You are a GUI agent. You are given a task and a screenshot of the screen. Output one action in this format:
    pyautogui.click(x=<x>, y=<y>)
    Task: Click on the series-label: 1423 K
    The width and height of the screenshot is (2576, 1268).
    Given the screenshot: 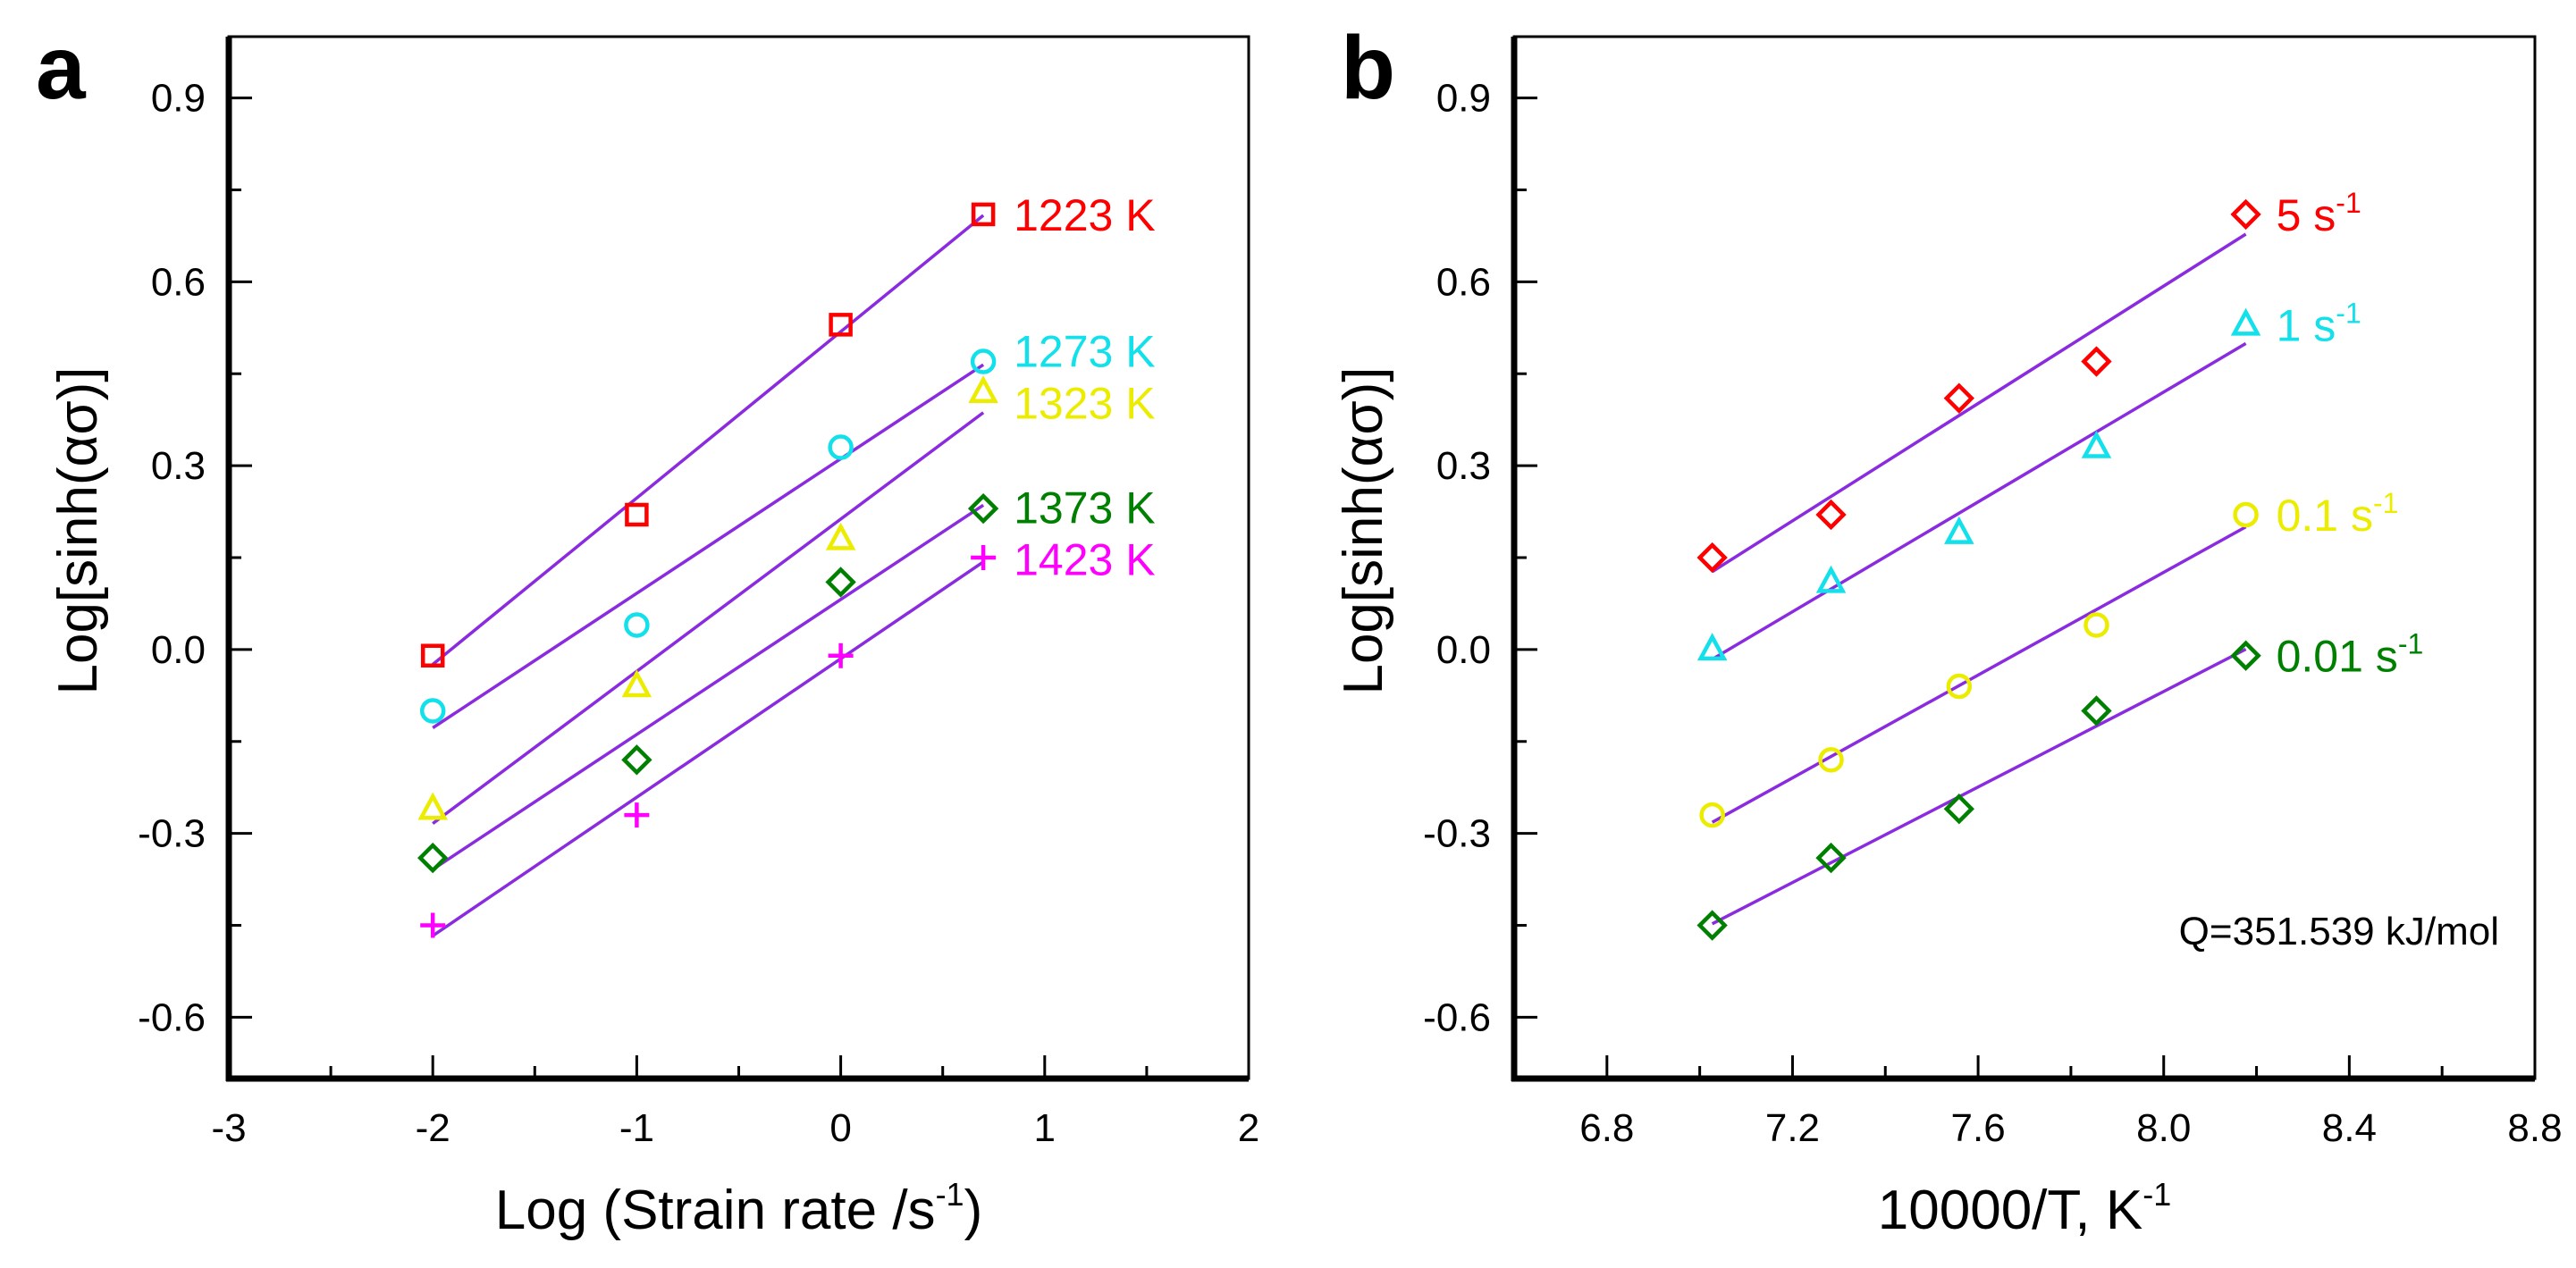 What is the action you would take?
    pyautogui.click(x=1085, y=560)
    